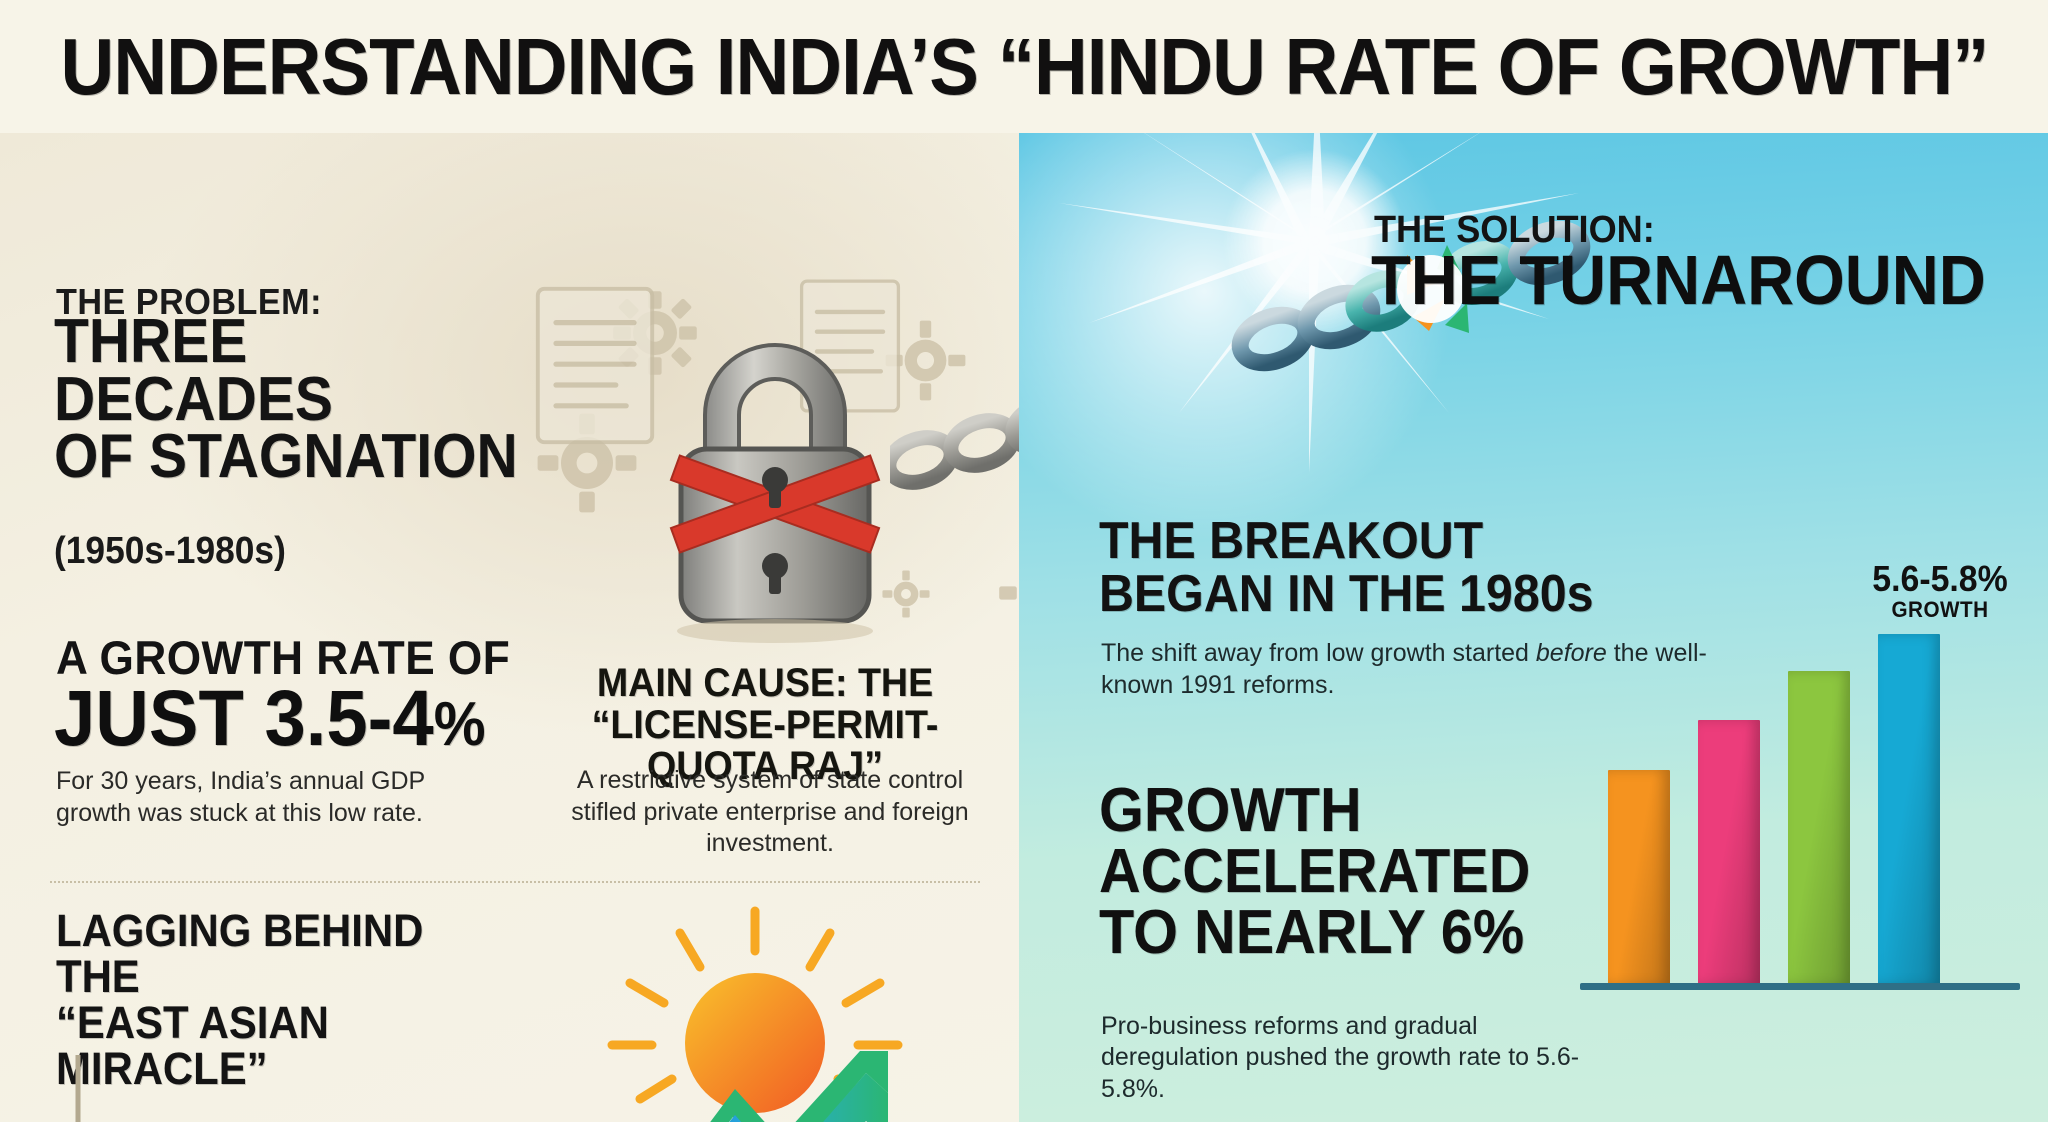 This screenshot has height=1122, width=2048. What do you see at coordinates (189, 301) in the screenshot?
I see `left-kicker: THE PROBLEM:` at bounding box center [189, 301].